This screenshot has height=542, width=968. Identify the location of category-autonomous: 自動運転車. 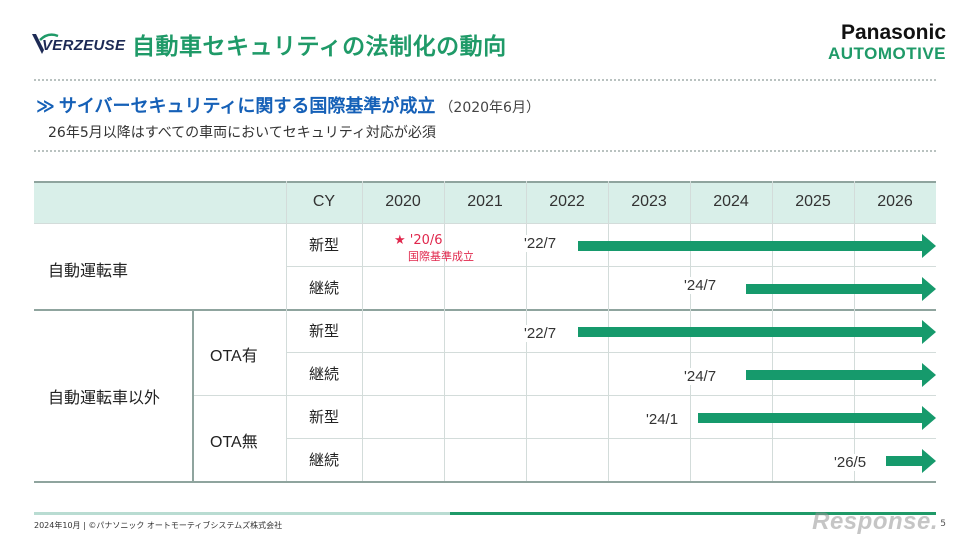
(88, 270).